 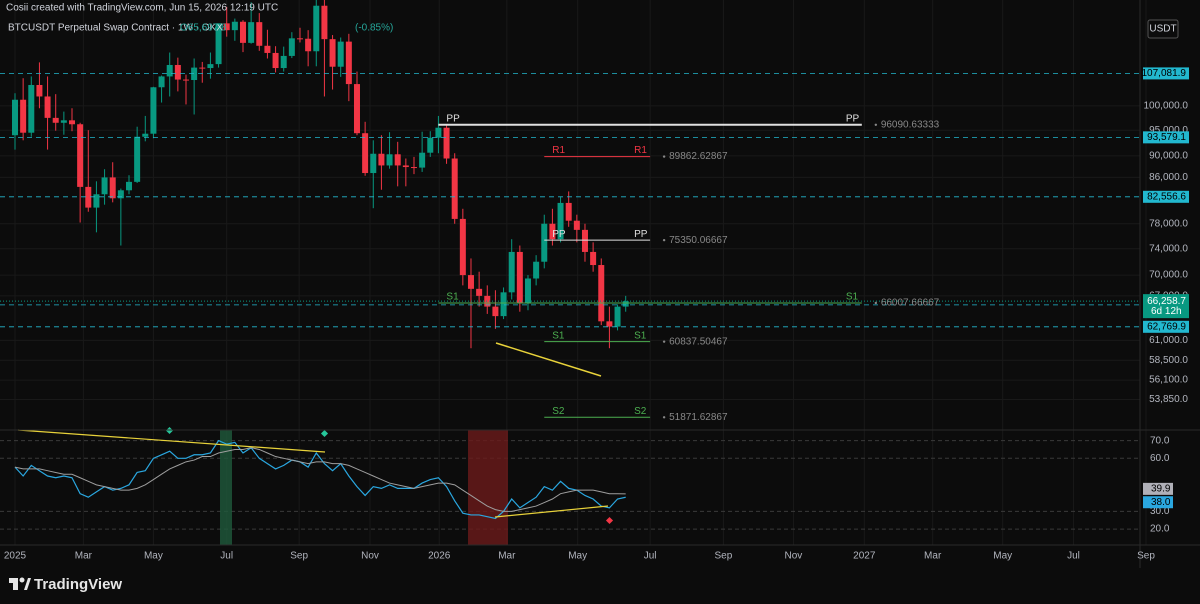 I want to click on y-tick-label: 86,000.0, so click(x=1168, y=177).